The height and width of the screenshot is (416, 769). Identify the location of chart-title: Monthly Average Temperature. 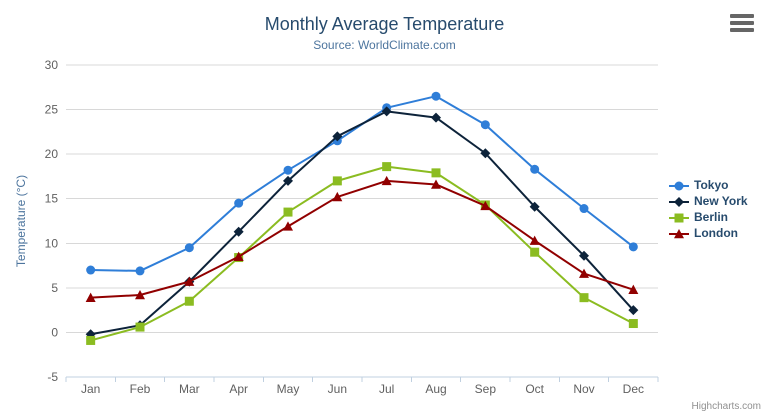
(384, 24).